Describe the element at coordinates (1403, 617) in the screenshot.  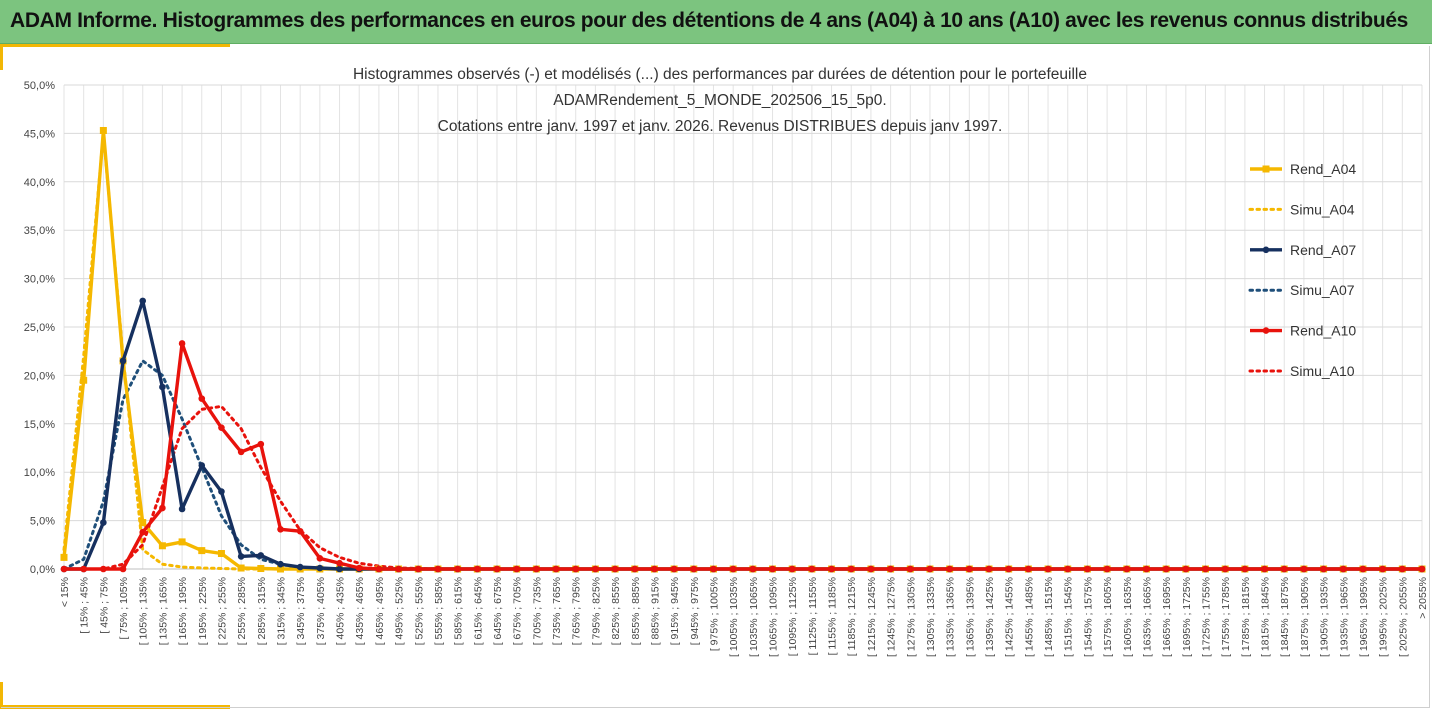
I see `x-tick-label: [ 2025% ; 2055%` at that location.